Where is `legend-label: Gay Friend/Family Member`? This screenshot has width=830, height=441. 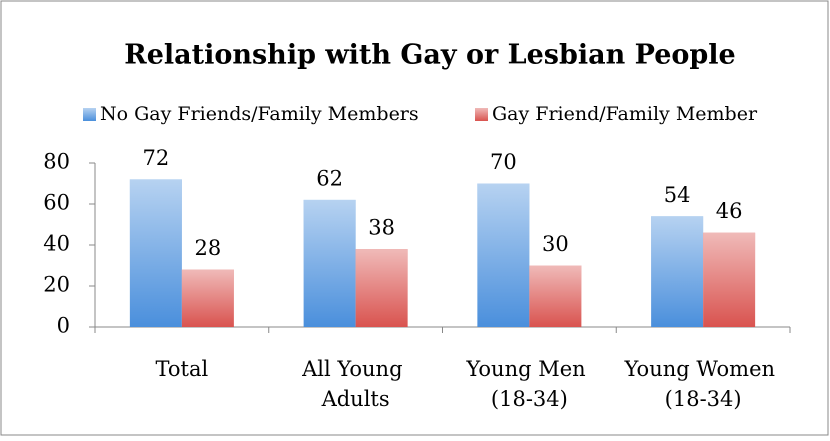
legend-label: Gay Friend/Family Member is located at coordinates (625, 114).